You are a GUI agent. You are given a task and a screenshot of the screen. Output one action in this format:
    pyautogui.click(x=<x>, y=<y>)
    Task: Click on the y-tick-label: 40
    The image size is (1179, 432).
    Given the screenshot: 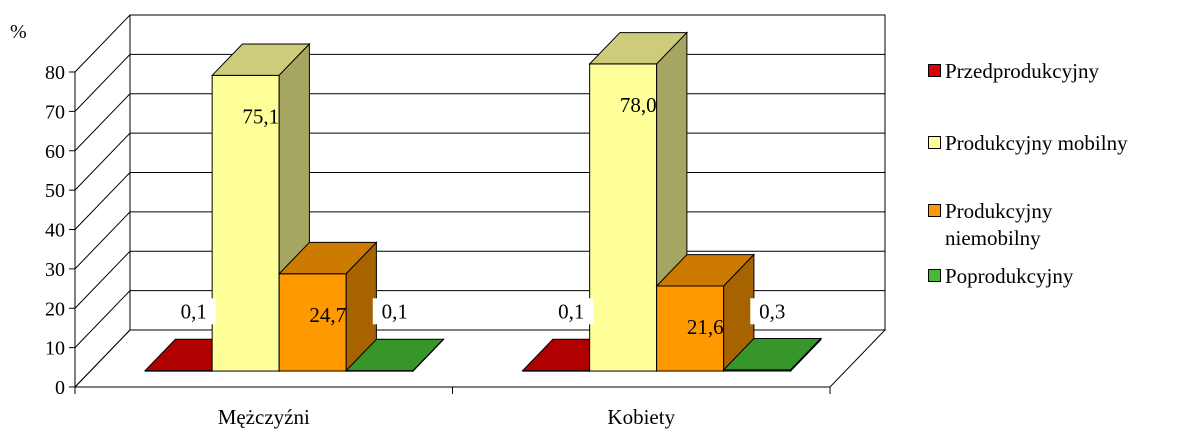 What is the action you would take?
    pyautogui.click(x=55, y=231)
    